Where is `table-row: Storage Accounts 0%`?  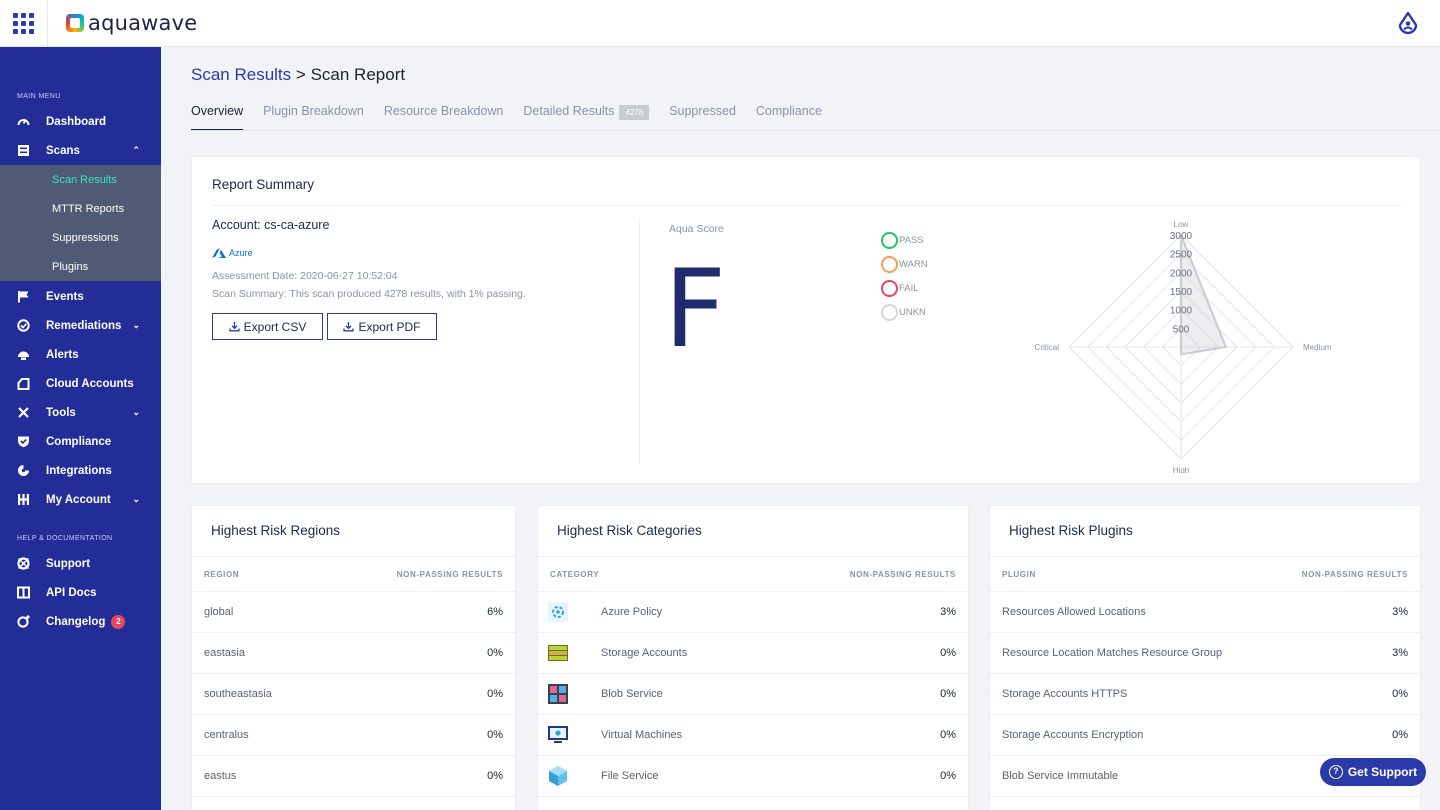 table-row: Storage Accounts 0% is located at coordinates (753, 653).